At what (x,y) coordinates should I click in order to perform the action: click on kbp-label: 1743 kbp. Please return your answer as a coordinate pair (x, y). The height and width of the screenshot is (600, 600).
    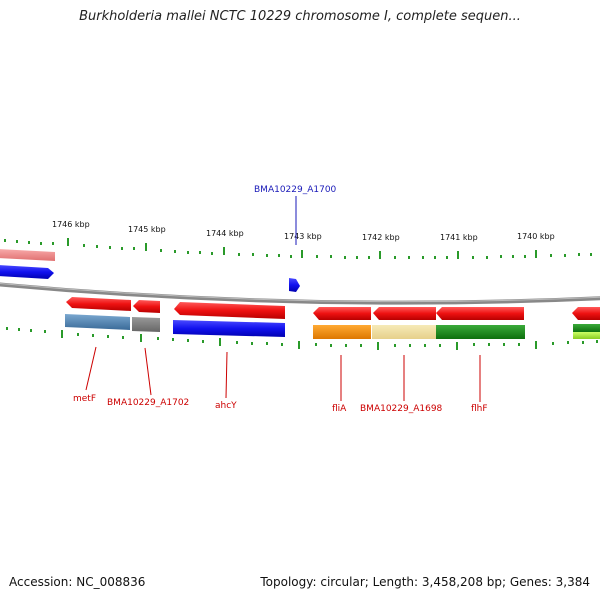
    Looking at the image, I should click on (303, 236).